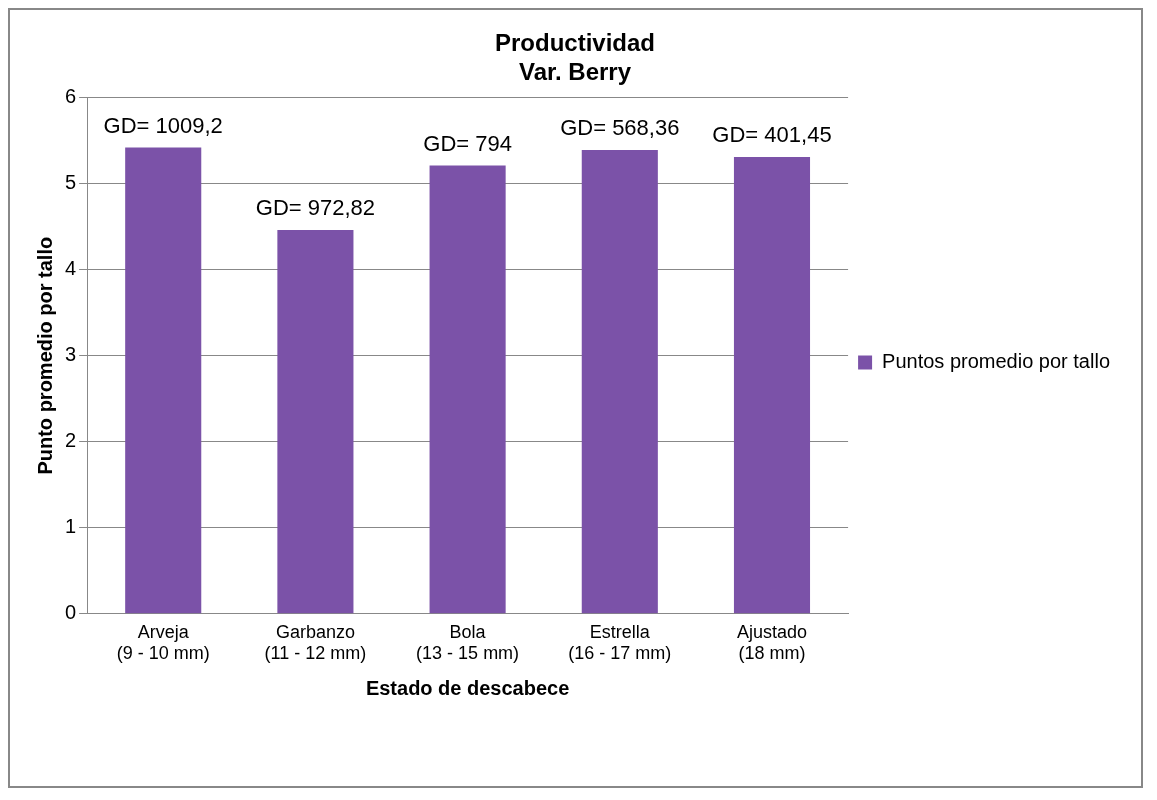  I want to click on y-axis-title: Punto promedio por tallo, so click(44, 355).